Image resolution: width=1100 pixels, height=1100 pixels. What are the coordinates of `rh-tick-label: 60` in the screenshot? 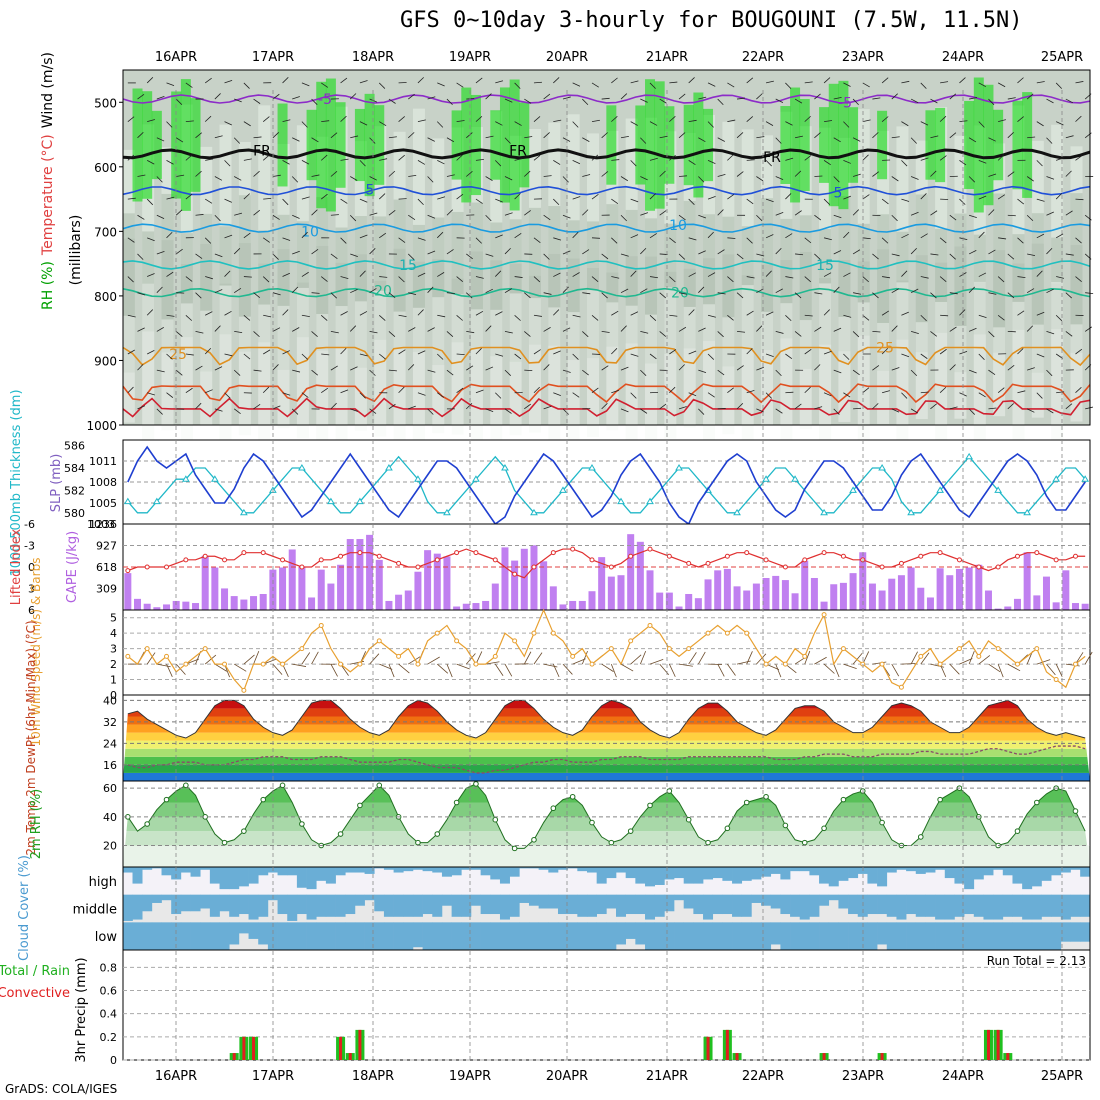 It's located at (110, 788).